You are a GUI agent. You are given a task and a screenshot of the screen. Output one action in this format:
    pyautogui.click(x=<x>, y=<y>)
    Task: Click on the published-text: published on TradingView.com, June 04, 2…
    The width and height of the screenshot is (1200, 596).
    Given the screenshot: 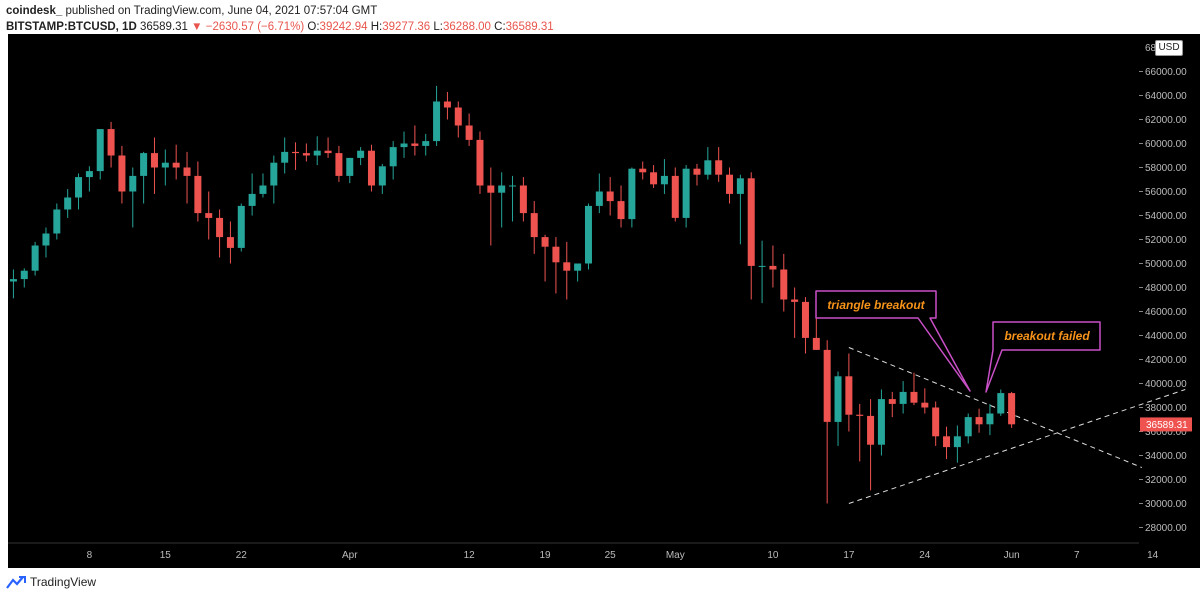 What is the action you would take?
    pyautogui.click(x=221, y=11)
    